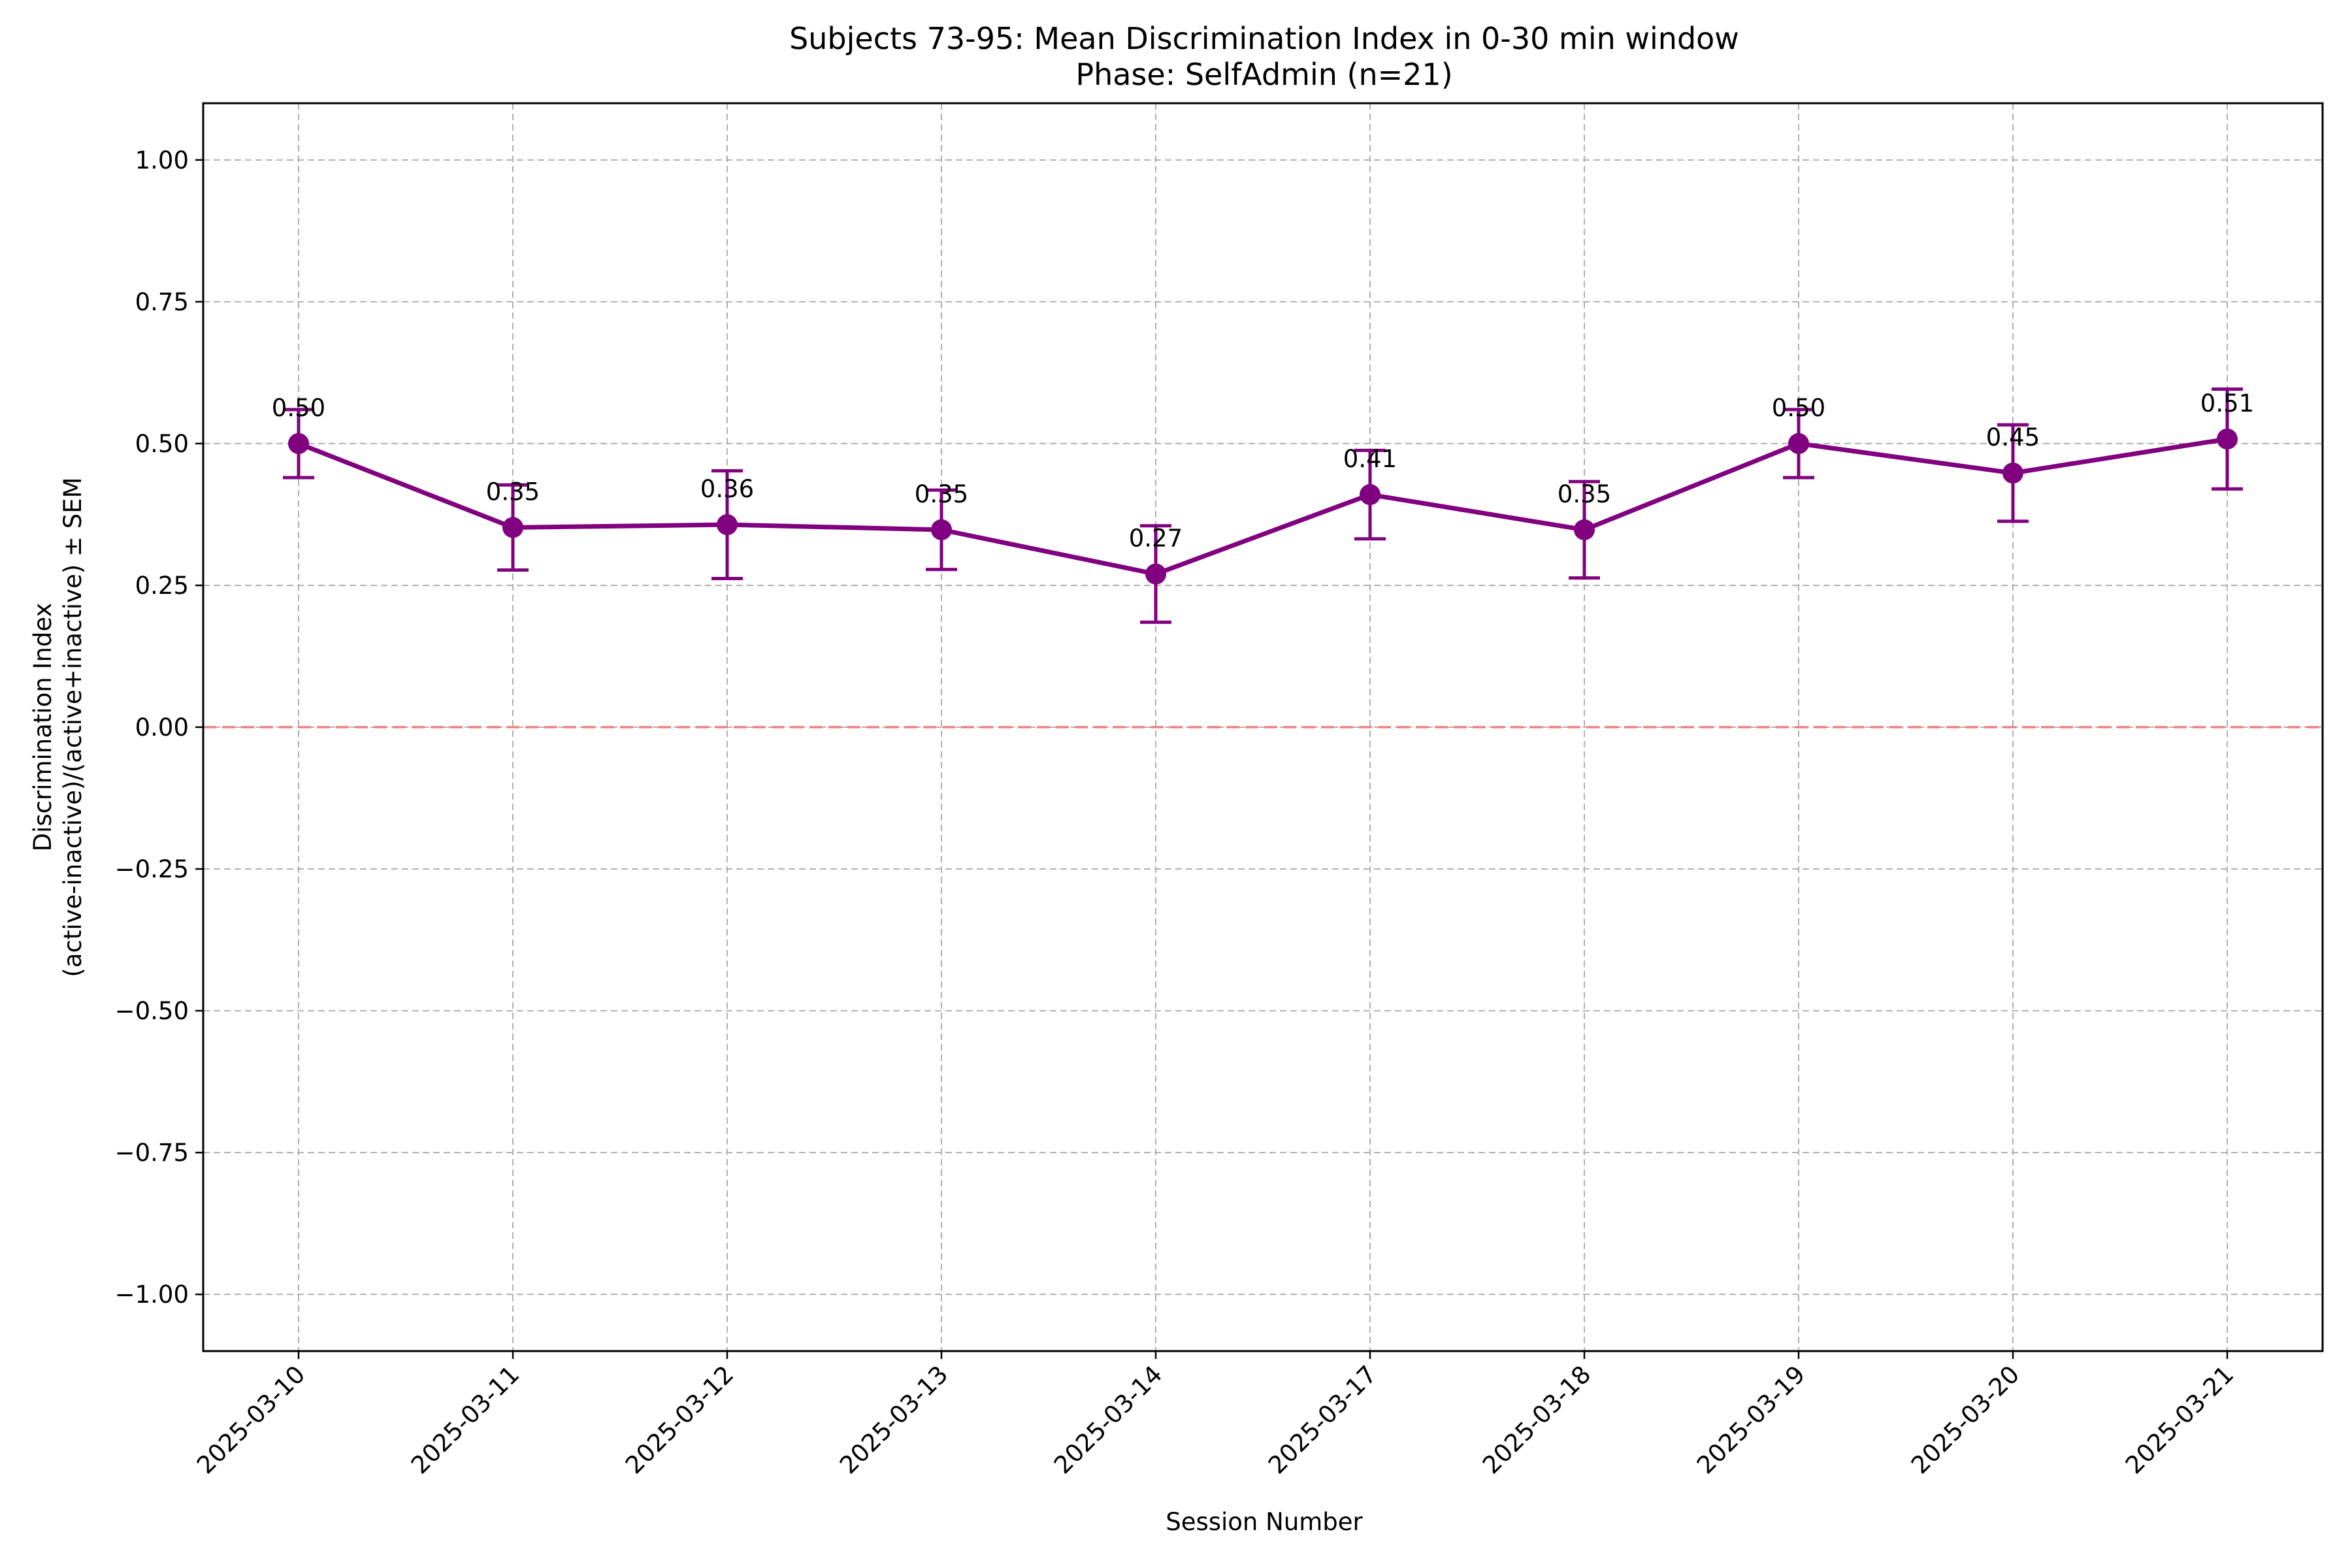  I want to click on y-tick-label-0: −1.00, so click(152, 1295).